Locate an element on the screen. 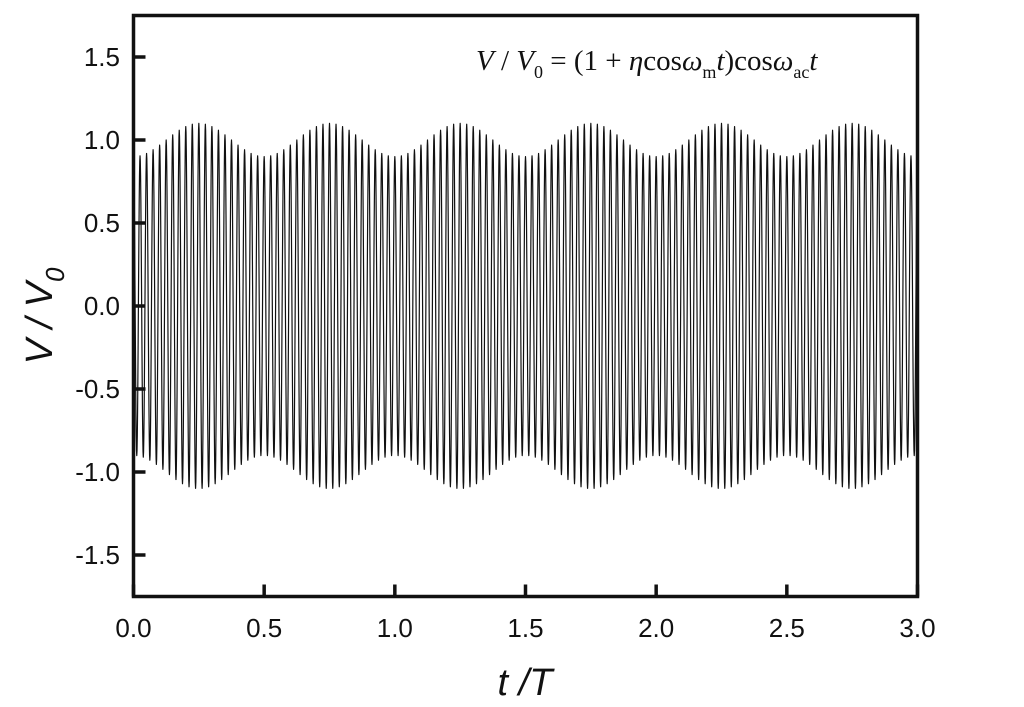 Image resolution: width=1024 pixels, height=707 pixels. formula-t1: t is located at coordinates (720, 61).